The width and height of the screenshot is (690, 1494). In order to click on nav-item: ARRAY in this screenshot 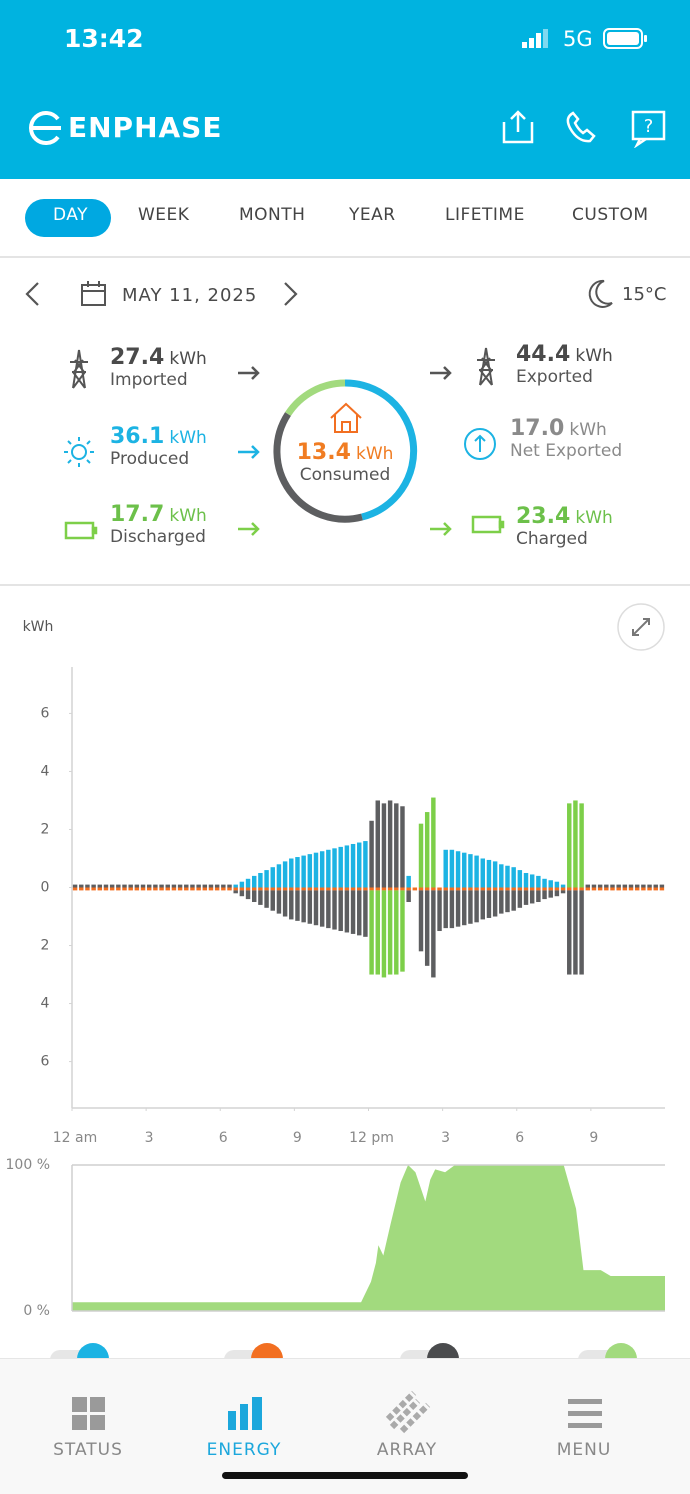, I will do `click(407, 1450)`.